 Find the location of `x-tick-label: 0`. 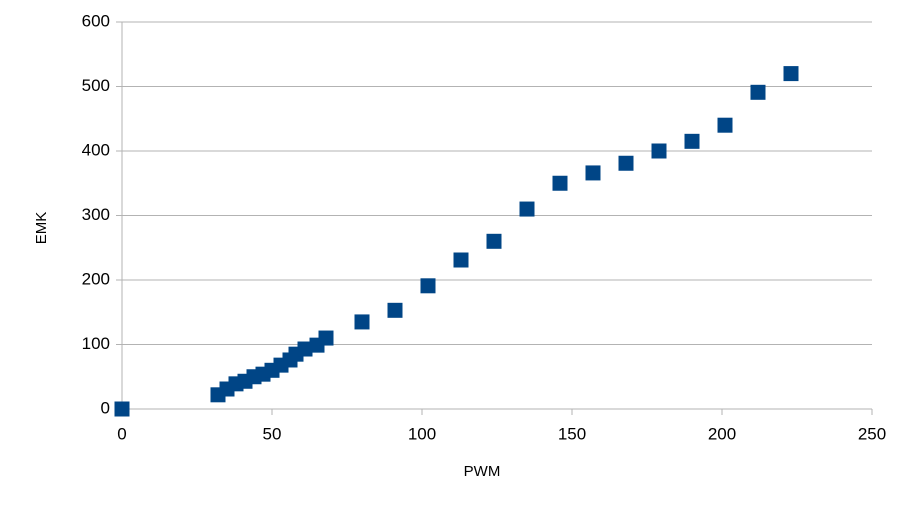

x-tick-label: 0 is located at coordinates (121, 433).